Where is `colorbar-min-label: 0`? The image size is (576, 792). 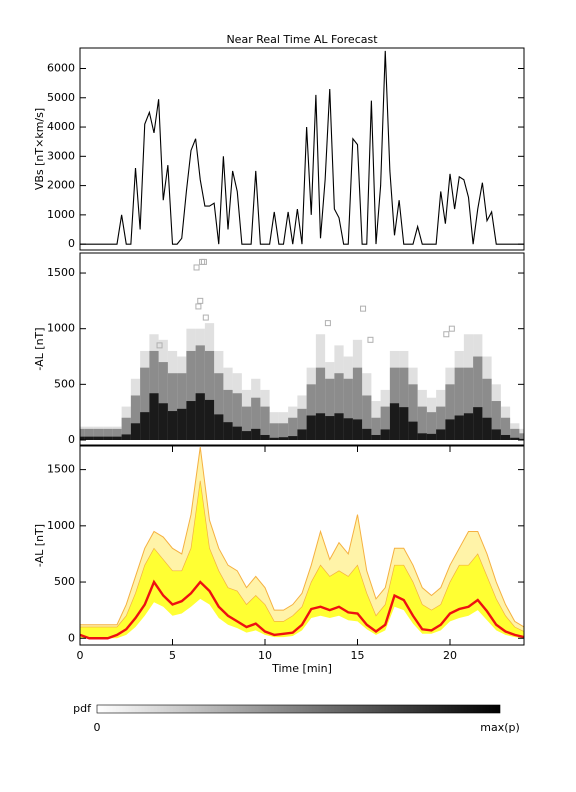
colorbar-min-label: 0 is located at coordinates (97, 727).